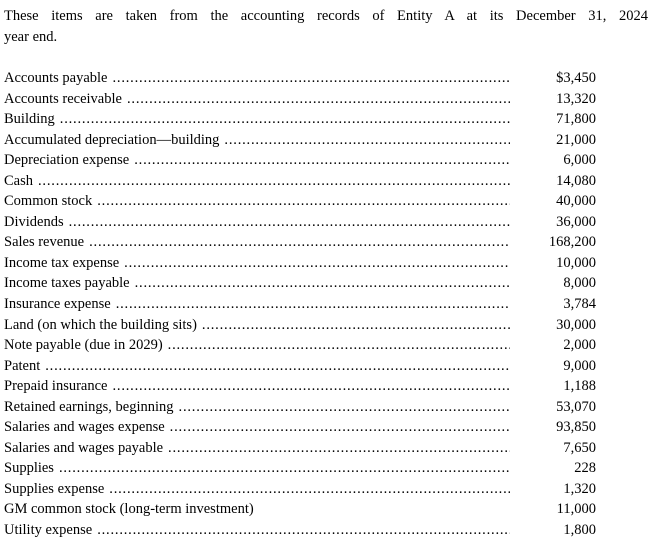 The image size is (656, 550). I want to click on account-amount: 3,784, so click(579, 304).